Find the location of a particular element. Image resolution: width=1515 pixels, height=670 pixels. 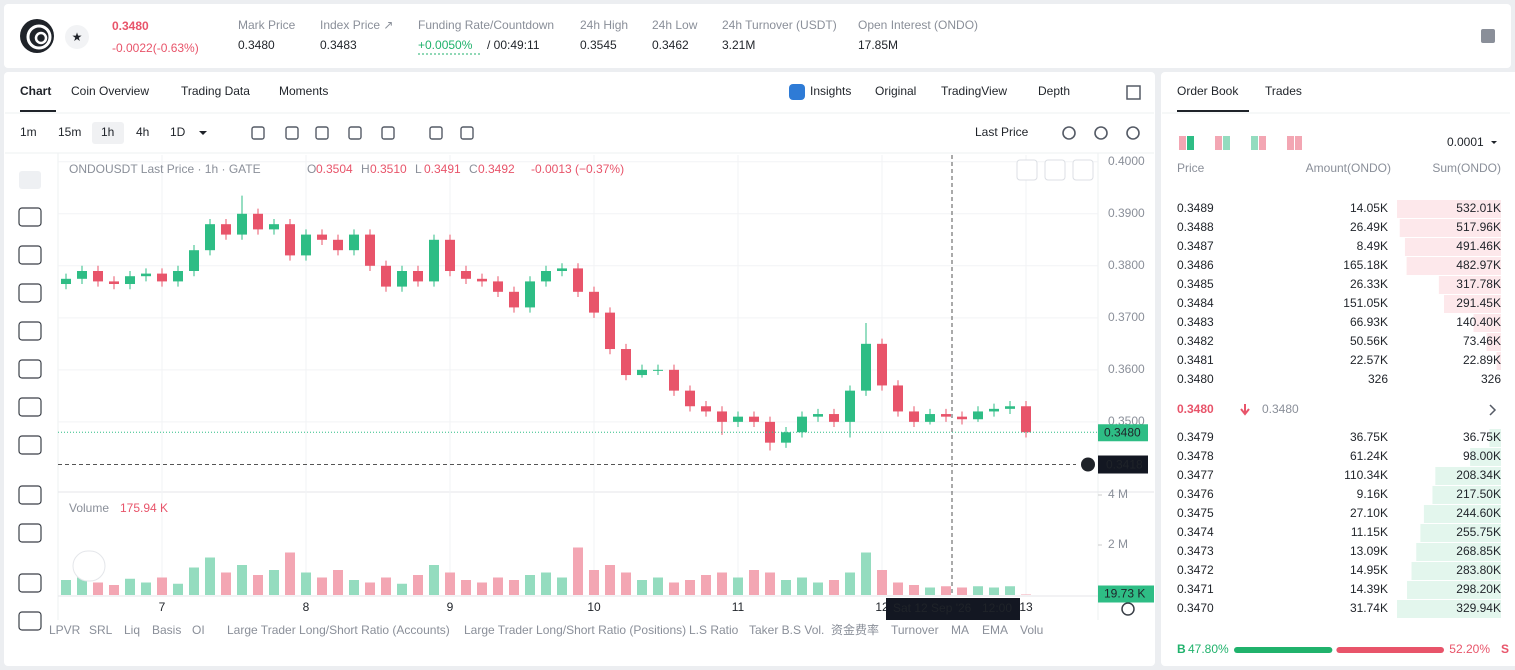

book-sum: 217.50K is located at coordinates (1478, 494).